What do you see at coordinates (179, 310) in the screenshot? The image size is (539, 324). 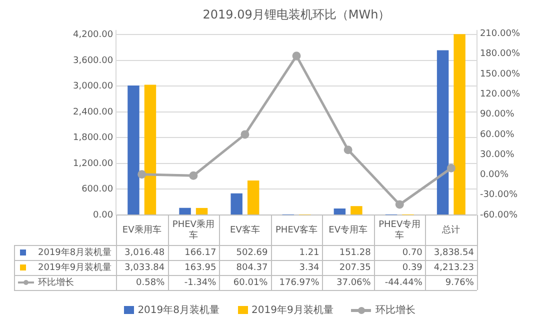 I see `text: 2019年8月装机量` at bounding box center [179, 310].